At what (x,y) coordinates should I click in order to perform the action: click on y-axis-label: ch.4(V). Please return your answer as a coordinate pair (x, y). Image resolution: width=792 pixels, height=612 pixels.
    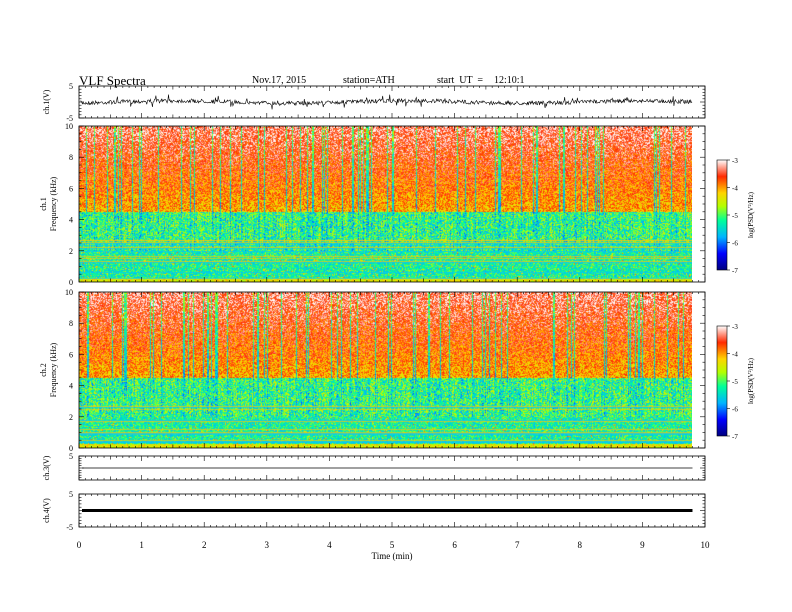
    Looking at the image, I should click on (46, 510).